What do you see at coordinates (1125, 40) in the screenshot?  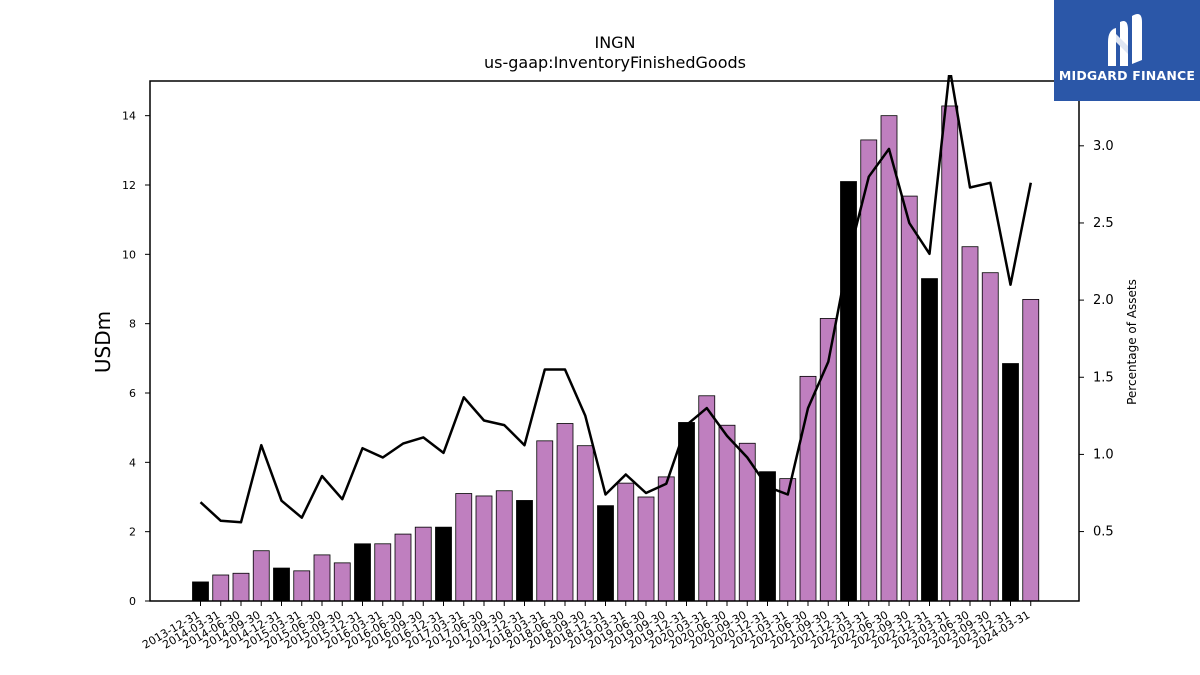 I see `midgard-logo-icon` at bounding box center [1125, 40].